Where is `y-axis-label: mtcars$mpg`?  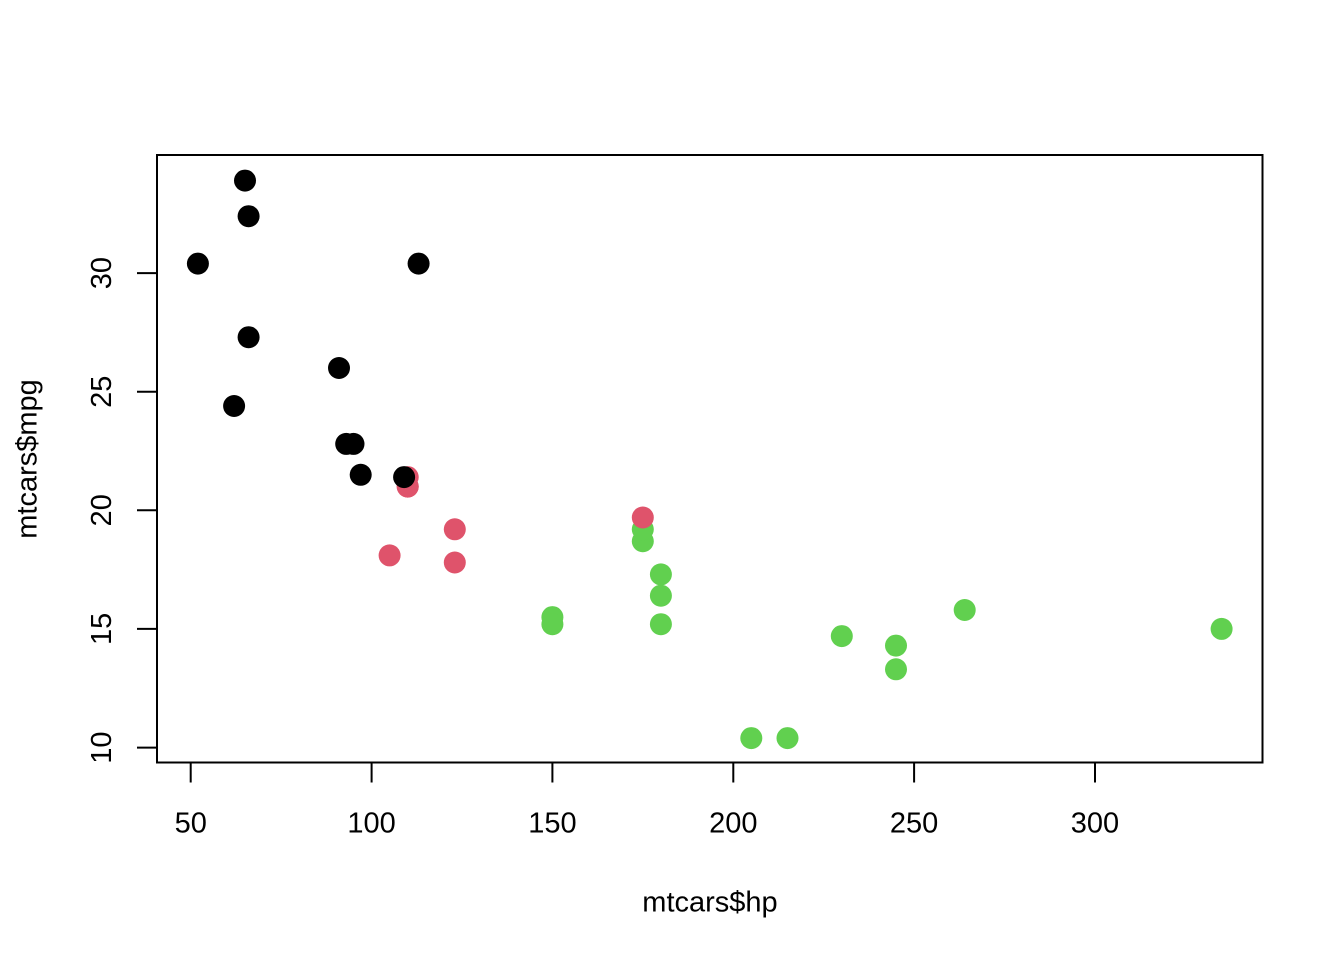 y-axis-label: mtcars$mpg is located at coordinates (27, 459).